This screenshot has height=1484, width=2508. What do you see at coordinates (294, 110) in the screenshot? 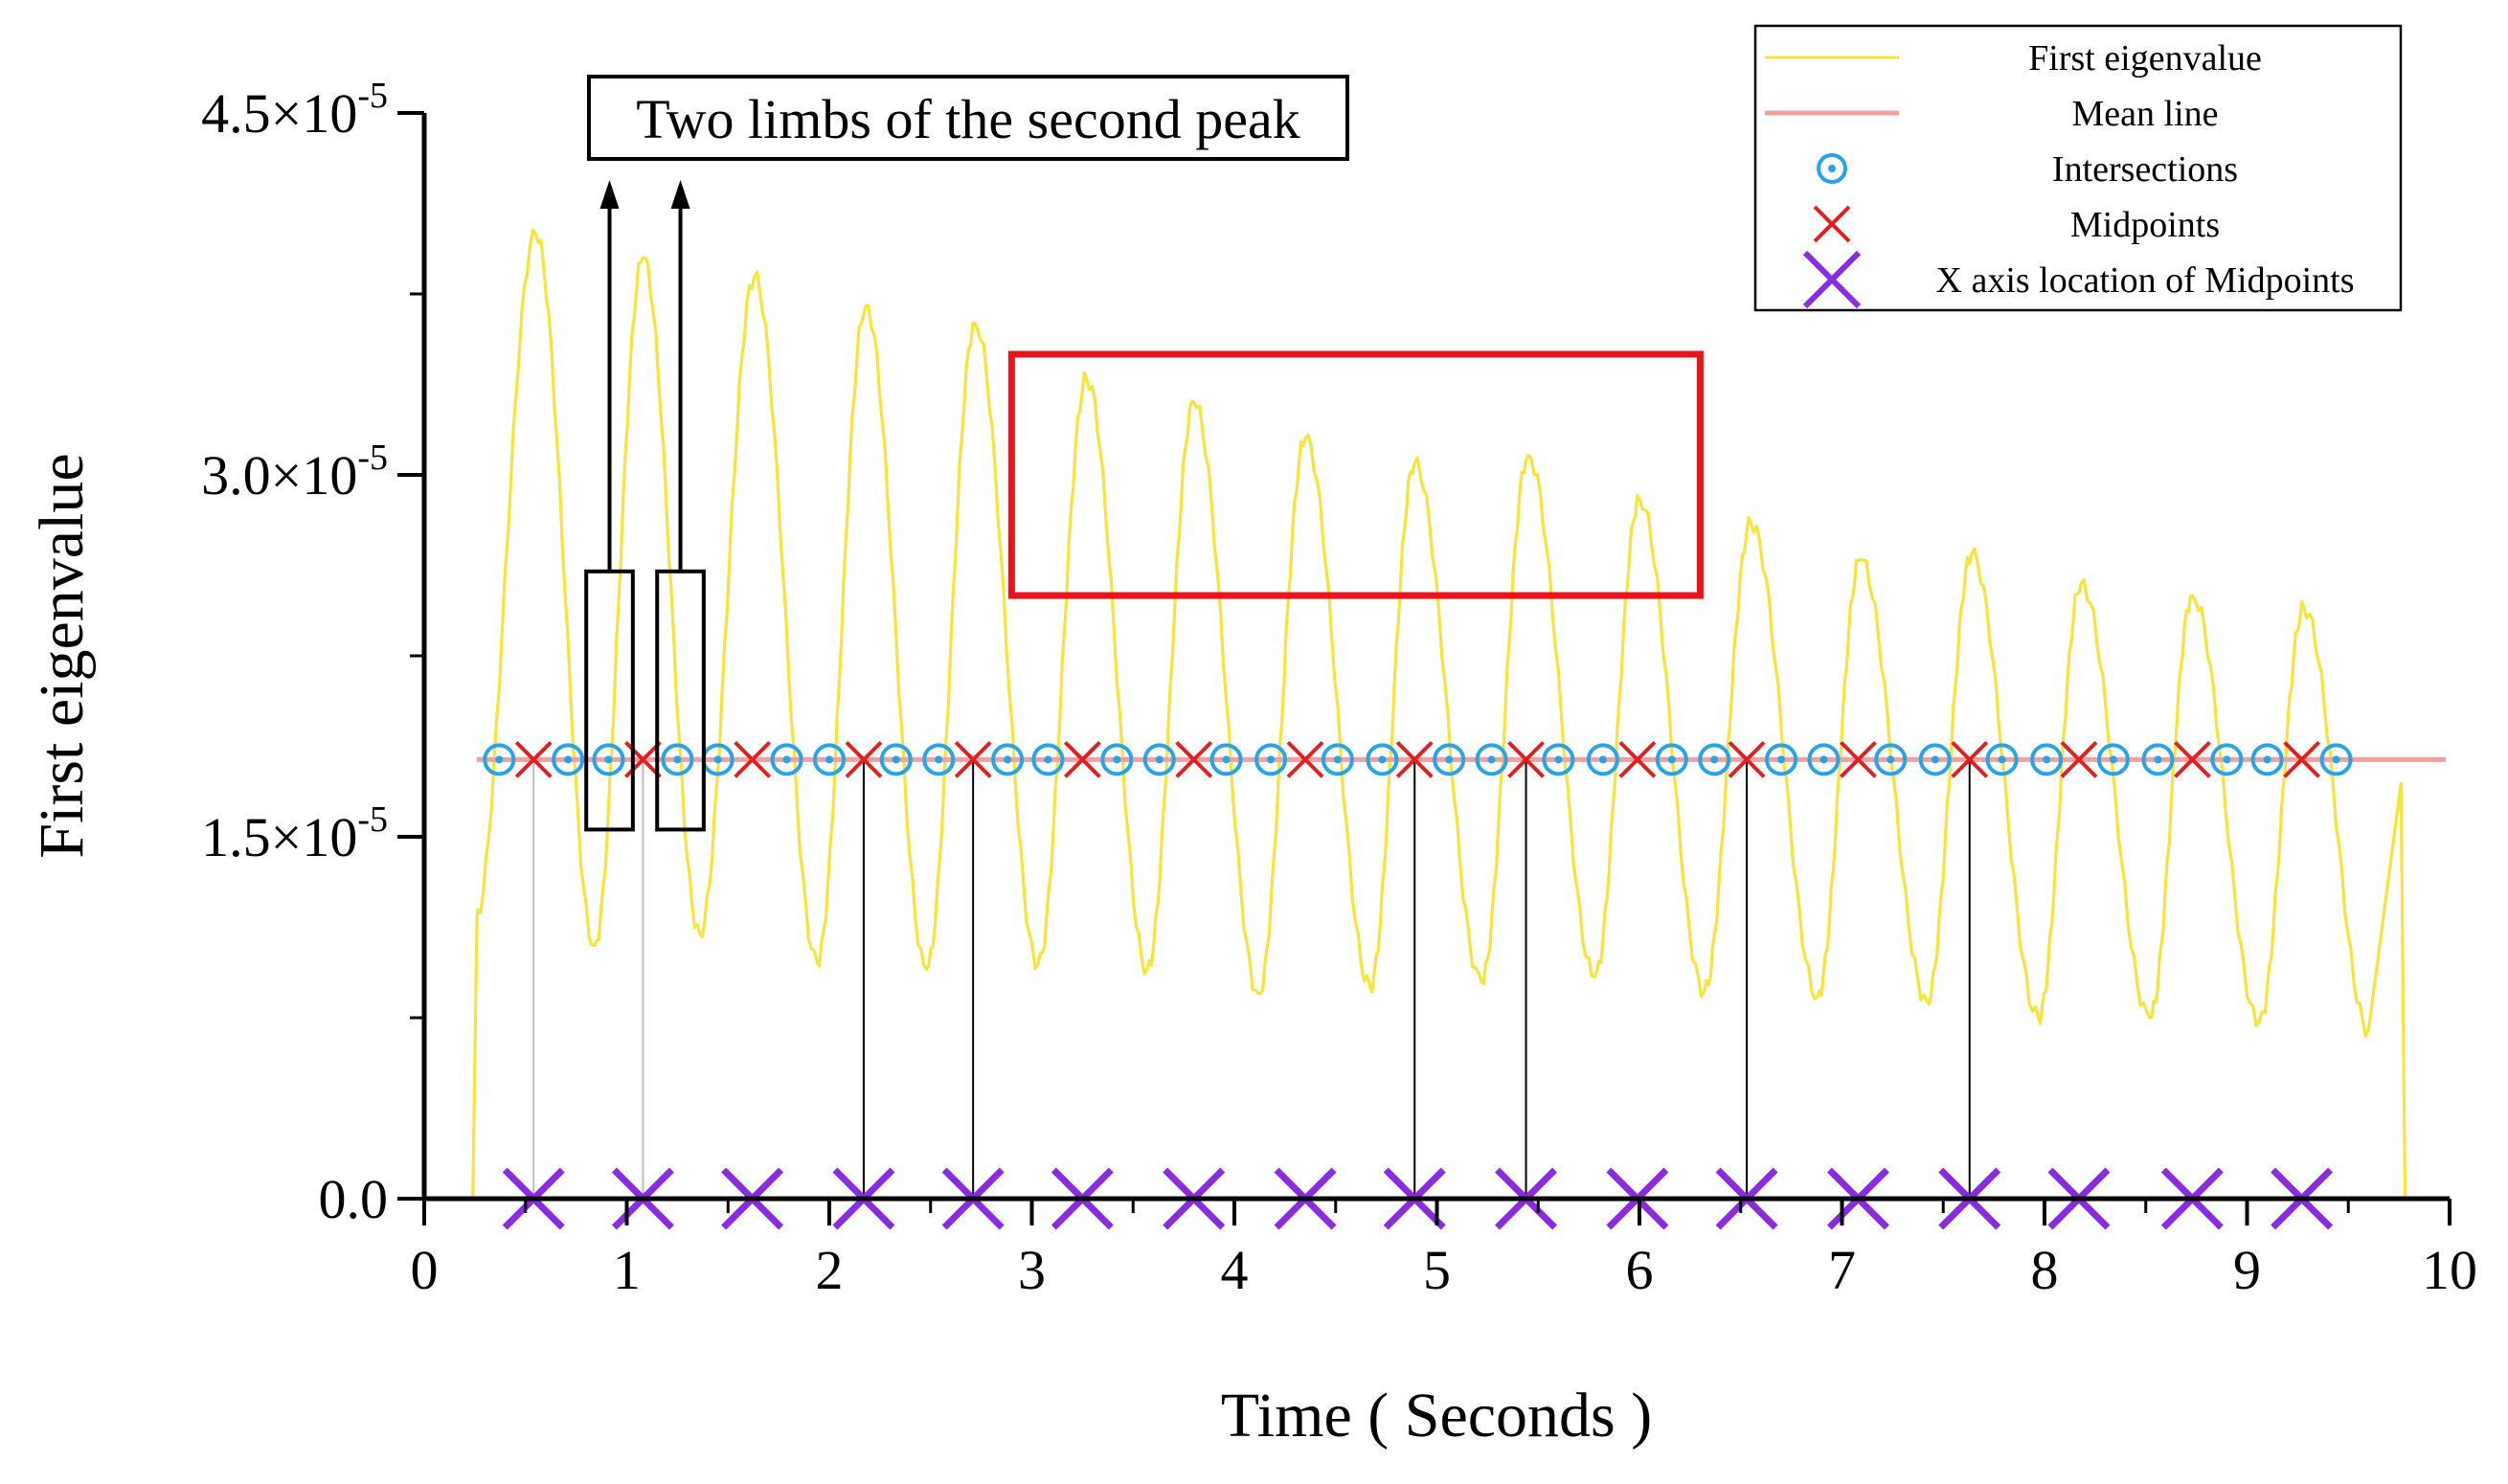
I see `y-tick-label: 4.5×10⁻⁵` at bounding box center [294, 110].